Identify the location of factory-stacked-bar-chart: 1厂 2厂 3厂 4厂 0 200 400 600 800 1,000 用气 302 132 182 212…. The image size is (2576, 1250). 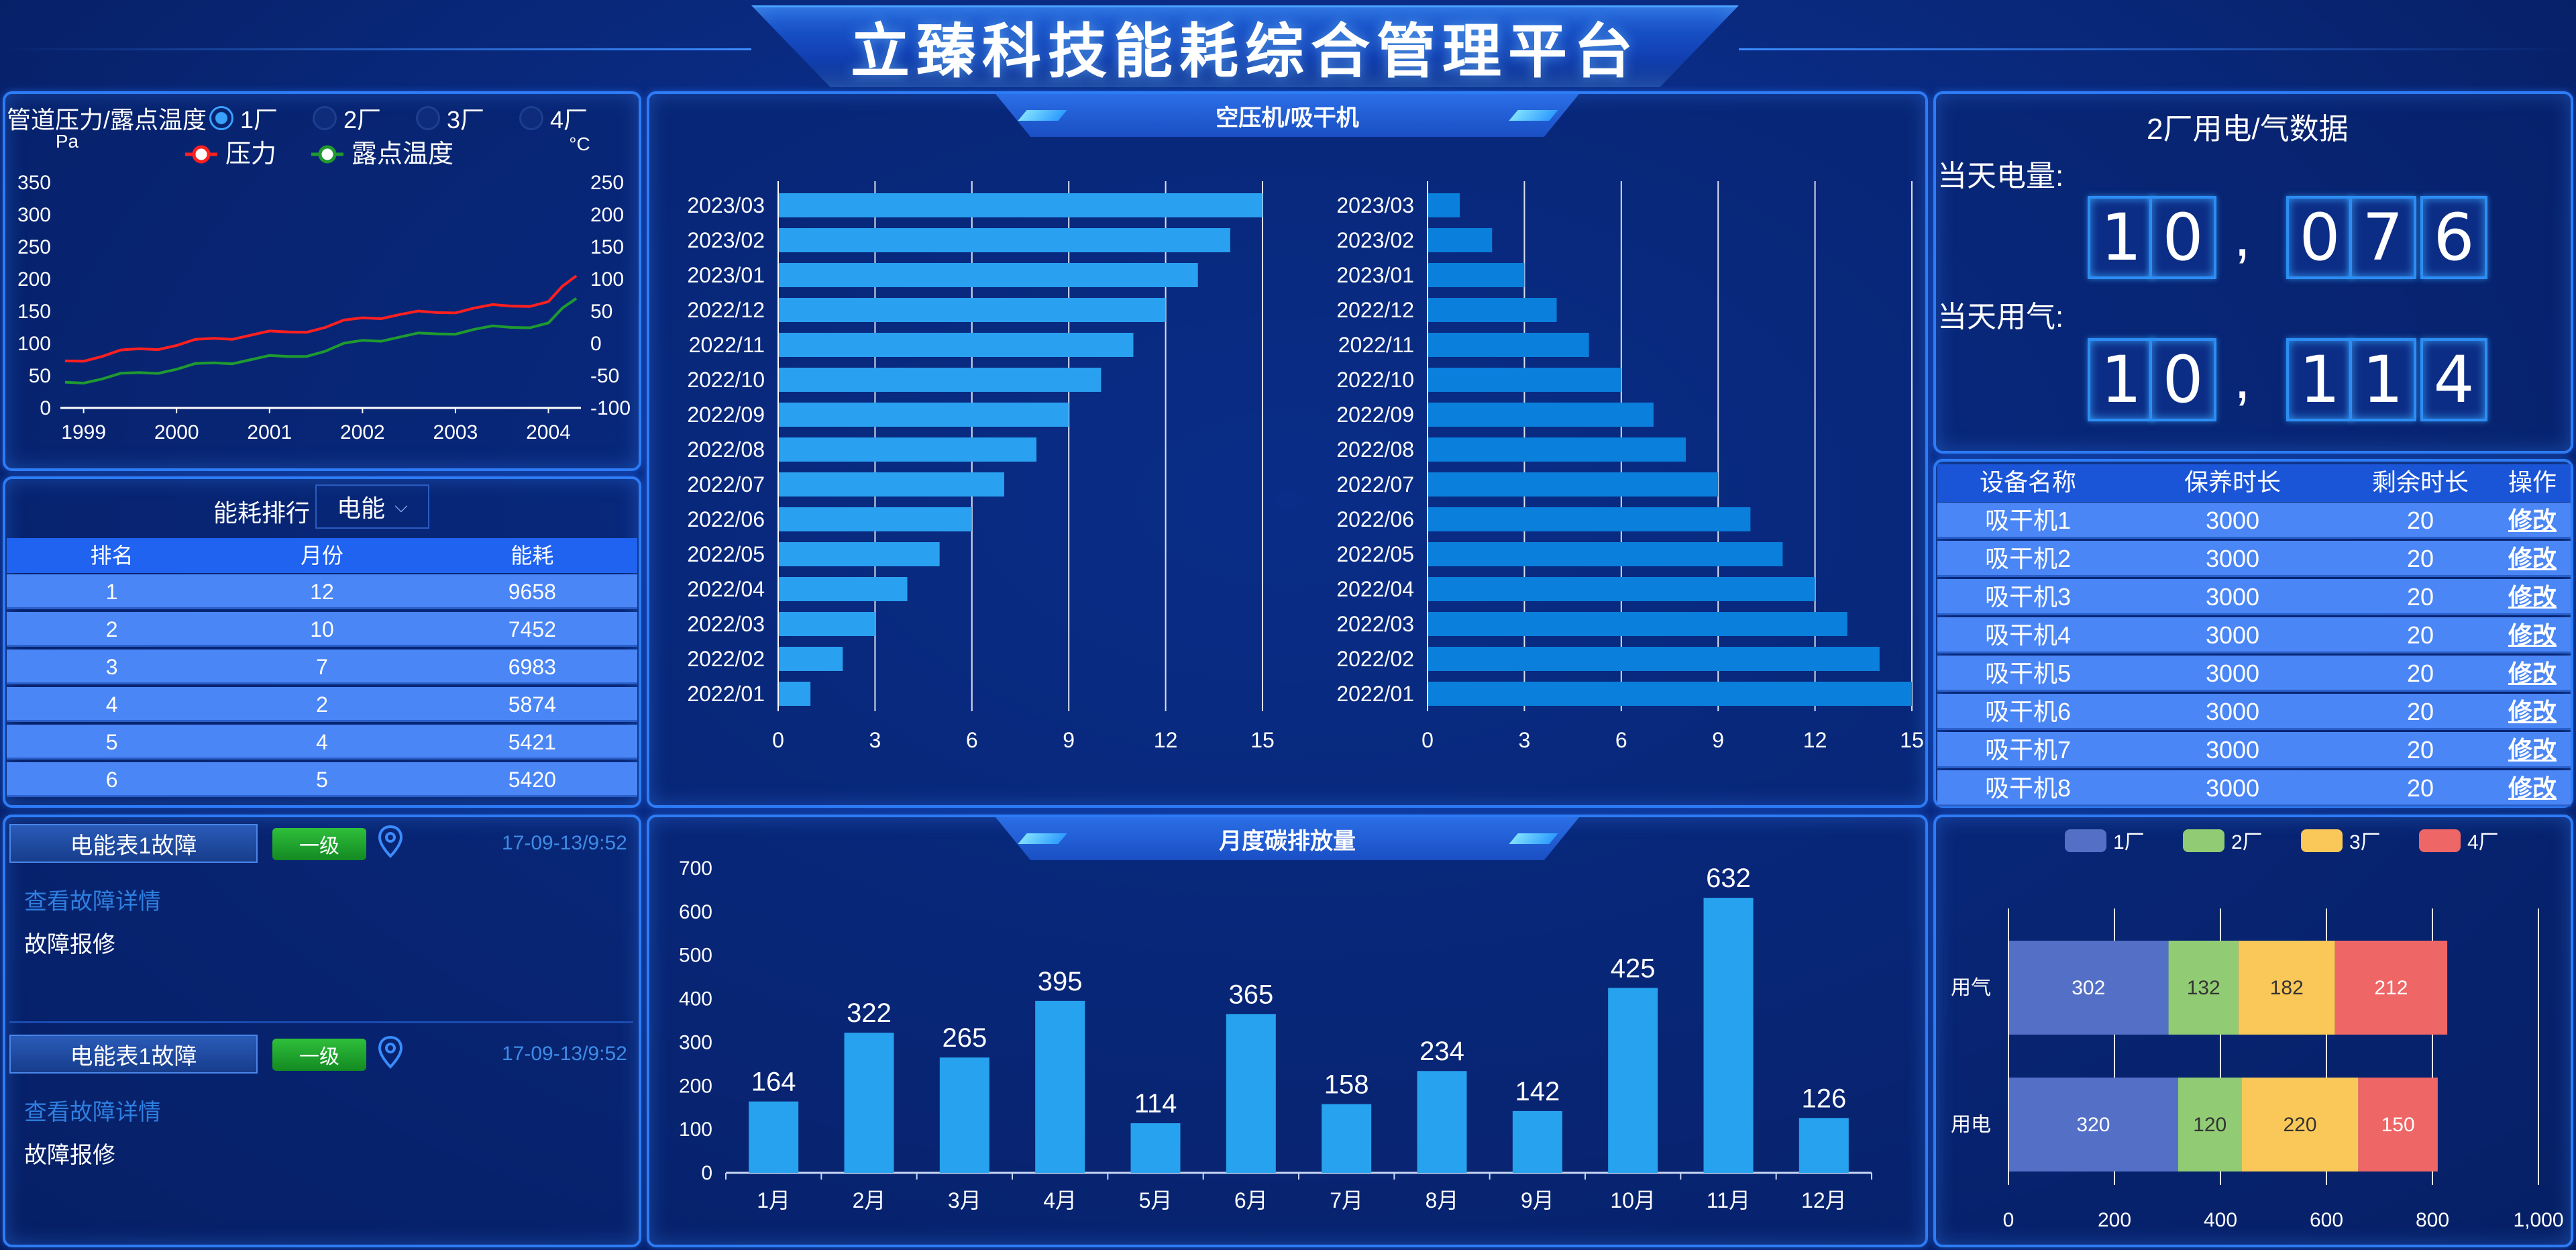
(2257, 1030).